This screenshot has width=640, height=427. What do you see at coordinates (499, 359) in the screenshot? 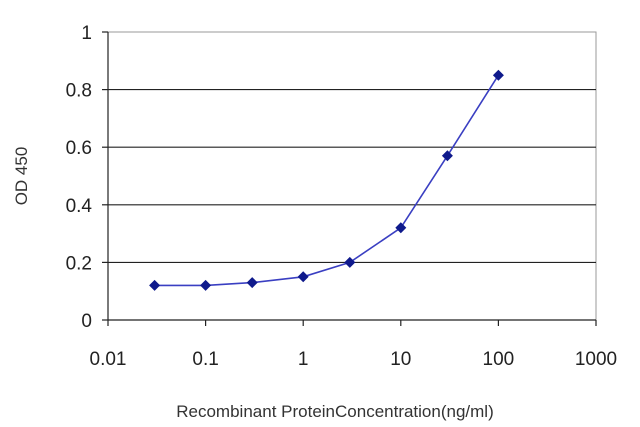
I see `x-tick-label: 100` at bounding box center [499, 359].